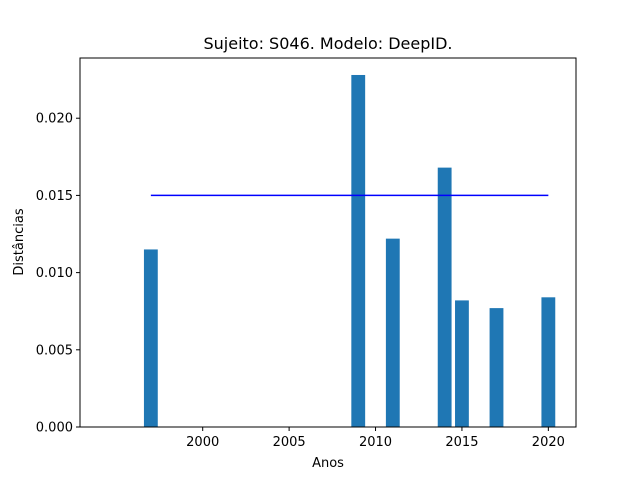 Image resolution: width=640 pixels, height=480 pixels. Describe the element at coordinates (54, 428) in the screenshot. I see `y-tick-label: 0.000` at that location.